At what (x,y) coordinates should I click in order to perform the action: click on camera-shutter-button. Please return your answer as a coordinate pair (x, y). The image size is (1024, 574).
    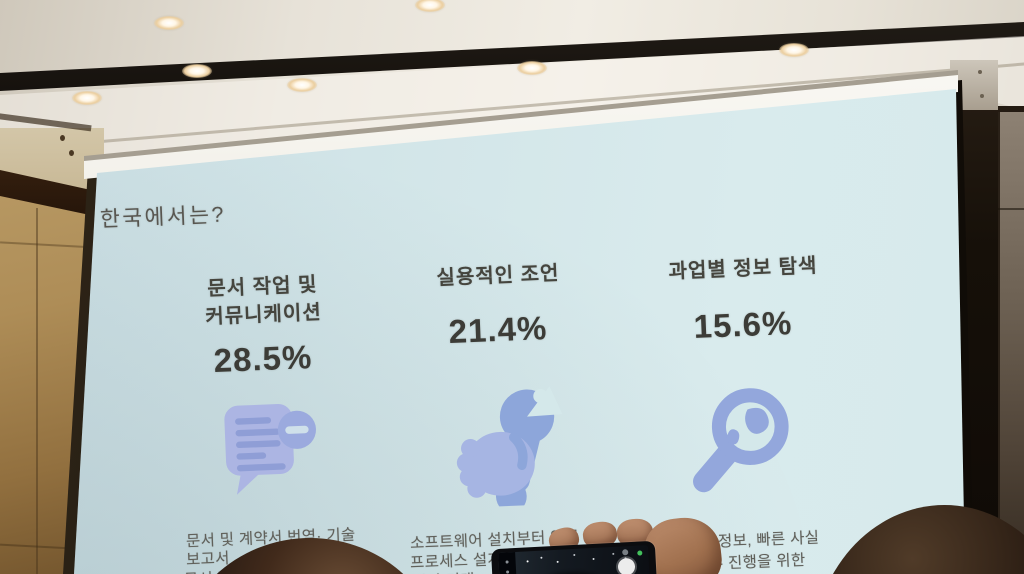
    Looking at the image, I should click on (626, 565).